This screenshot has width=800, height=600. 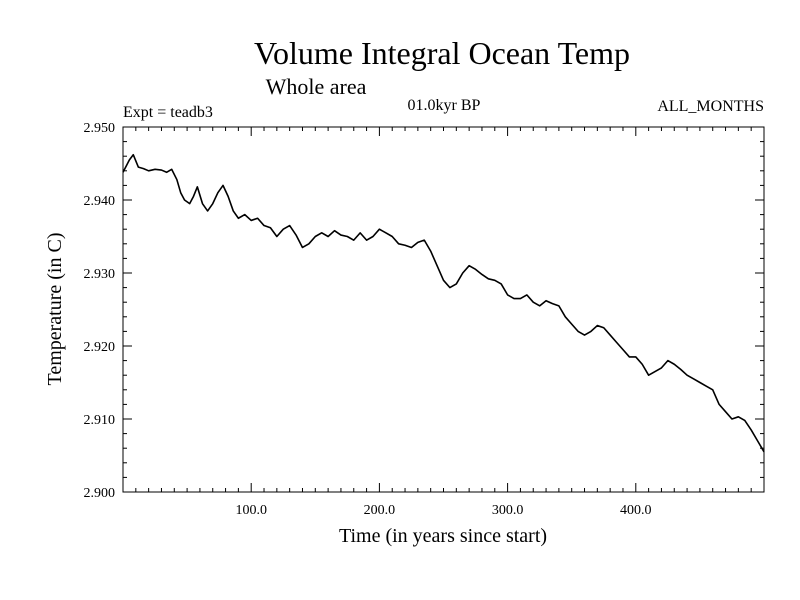 What do you see at coordinates (55, 309) in the screenshot?
I see `y-axis-label: Temperature (in C)` at bounding box center [55, 309].